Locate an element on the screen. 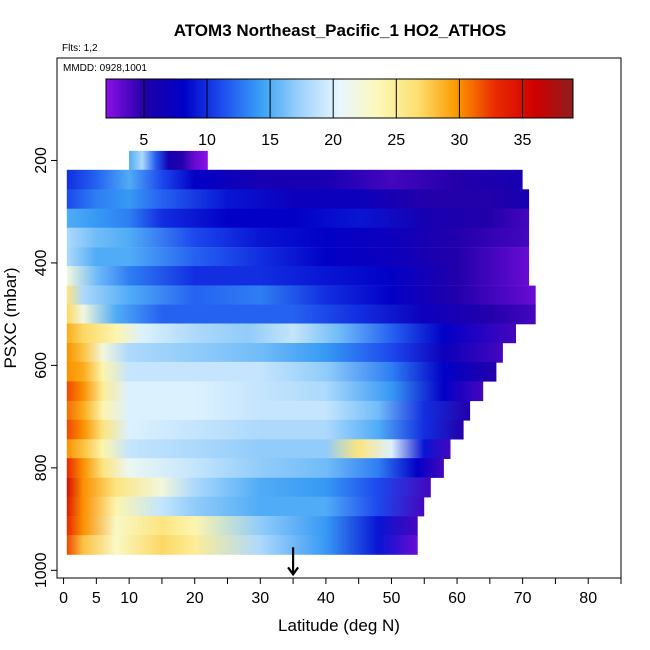 The height and width of the screenshot is (650, 650). x-tick-label: 5 is located at coordinates (96, 598).